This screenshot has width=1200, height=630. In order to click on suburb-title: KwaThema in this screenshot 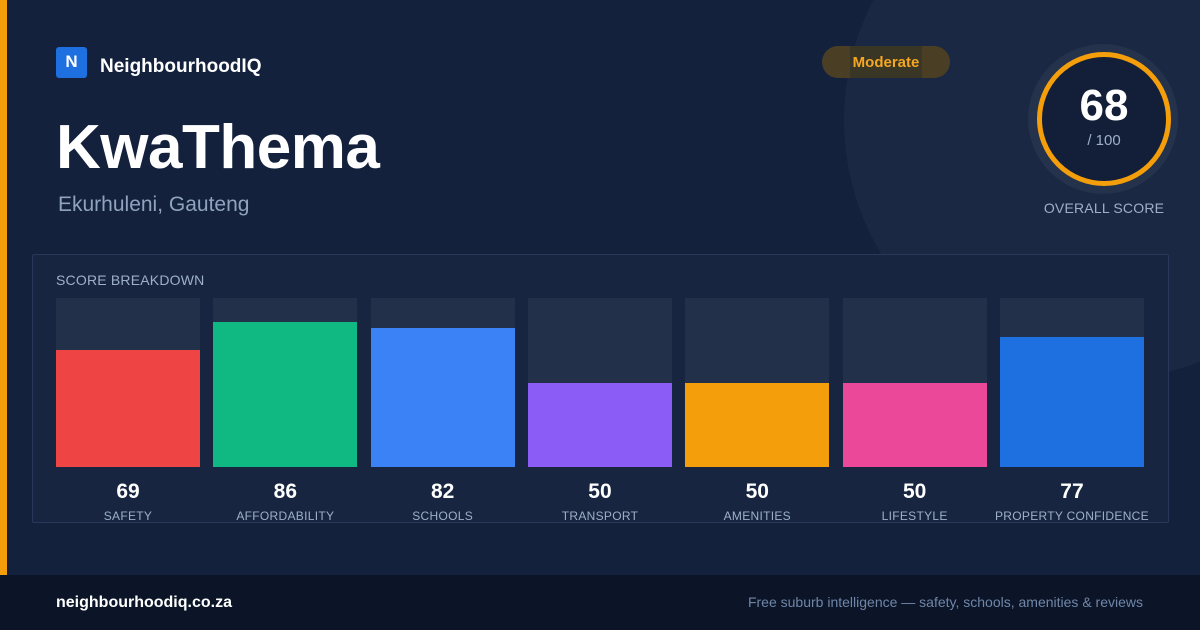, I will do `click(218, 147)`.